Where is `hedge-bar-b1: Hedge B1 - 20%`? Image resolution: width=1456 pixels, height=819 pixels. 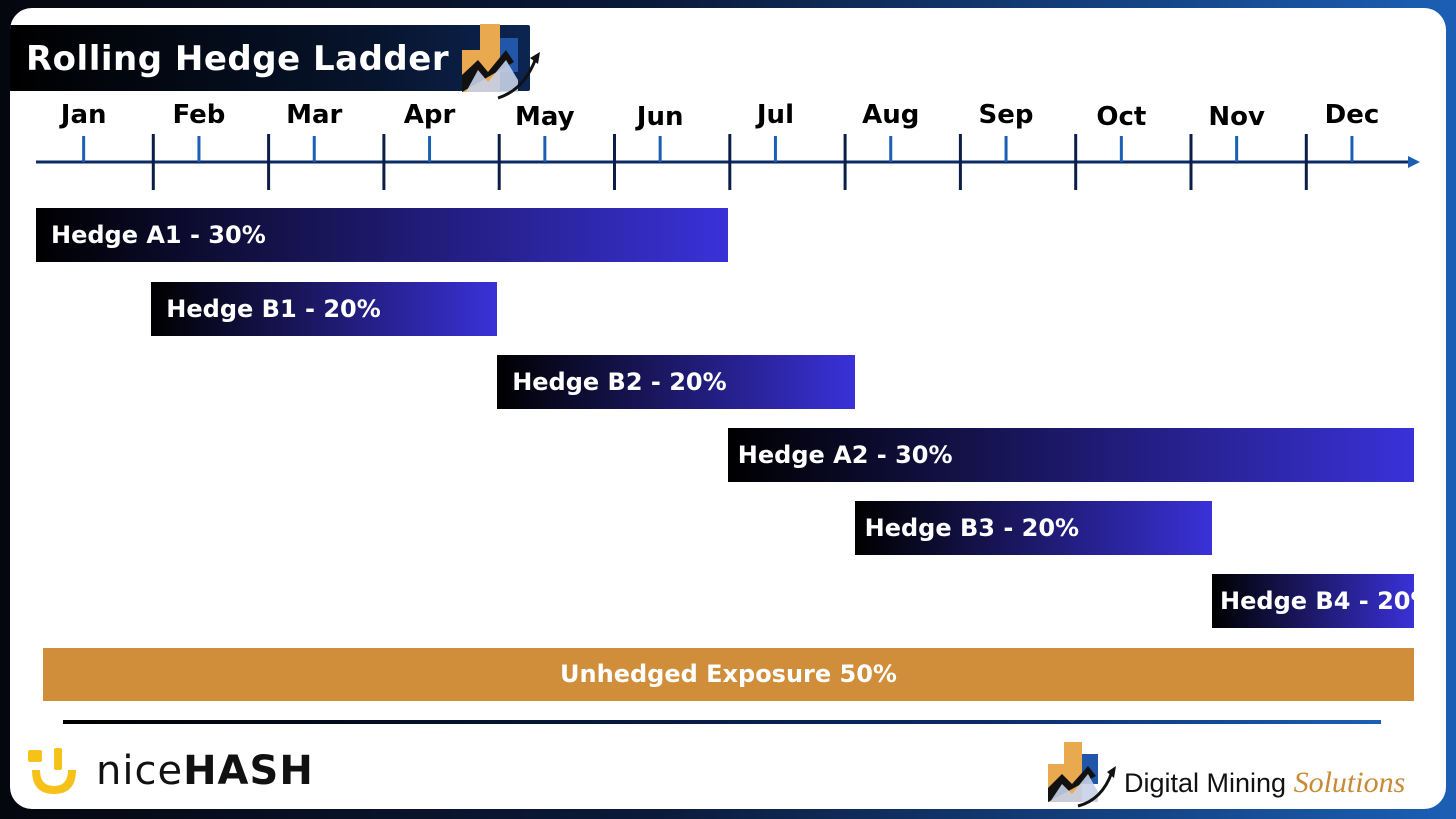
hedge-bar-b1: Hedge B1 - 20% is located at coordinates (324, 309).